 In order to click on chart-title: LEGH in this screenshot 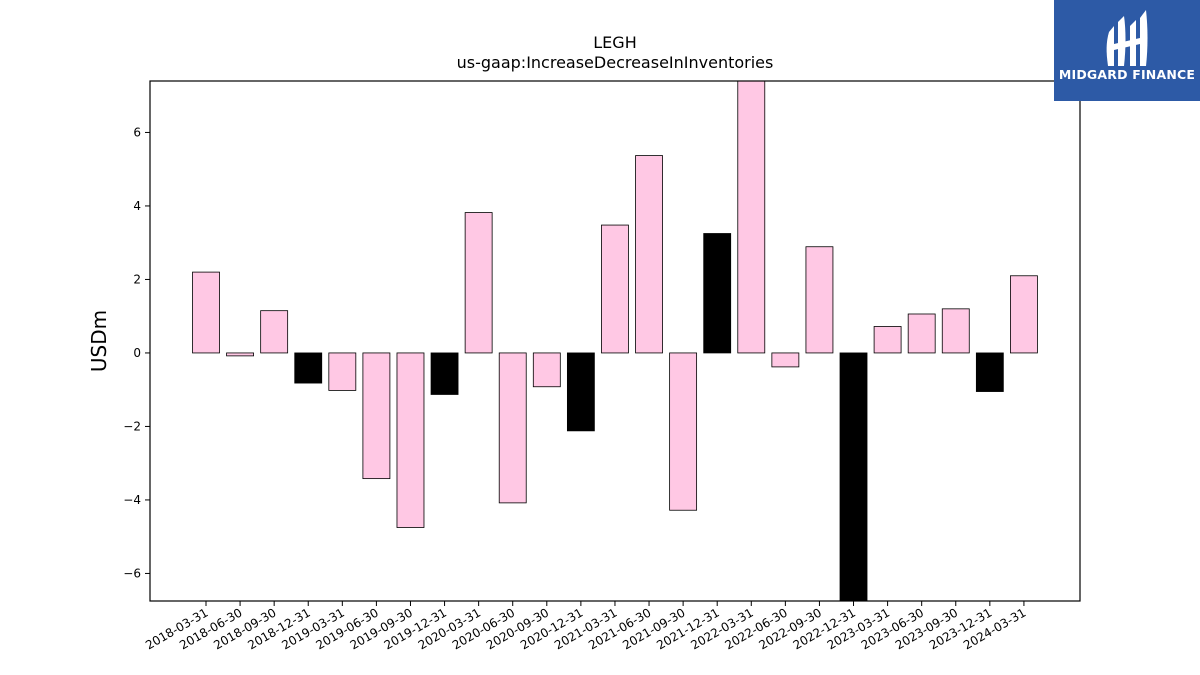, I will do `click(614, 42)`.